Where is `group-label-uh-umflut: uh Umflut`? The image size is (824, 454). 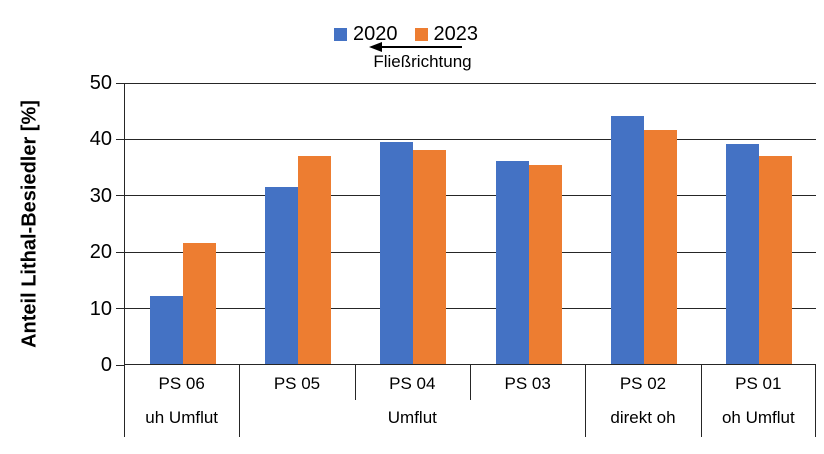 group-label-uh-umflut: uh Umflut is located at coordinates (182, 417).